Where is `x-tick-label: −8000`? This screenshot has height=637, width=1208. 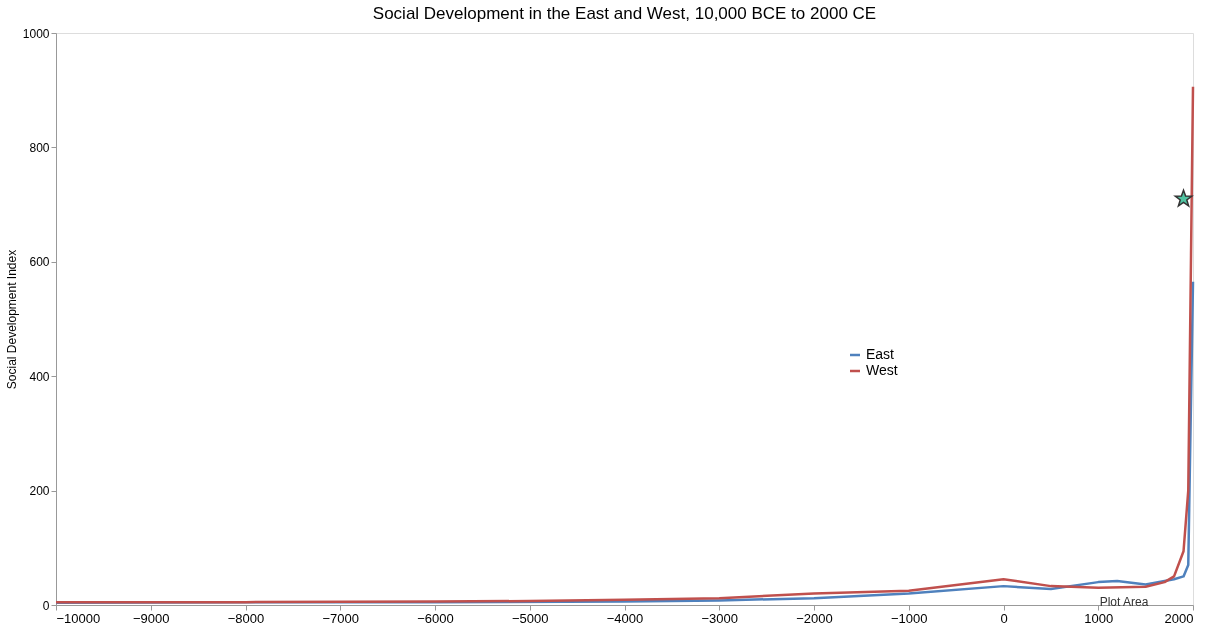 x-tick-label: −8000 is located at coordinates (246, 618).